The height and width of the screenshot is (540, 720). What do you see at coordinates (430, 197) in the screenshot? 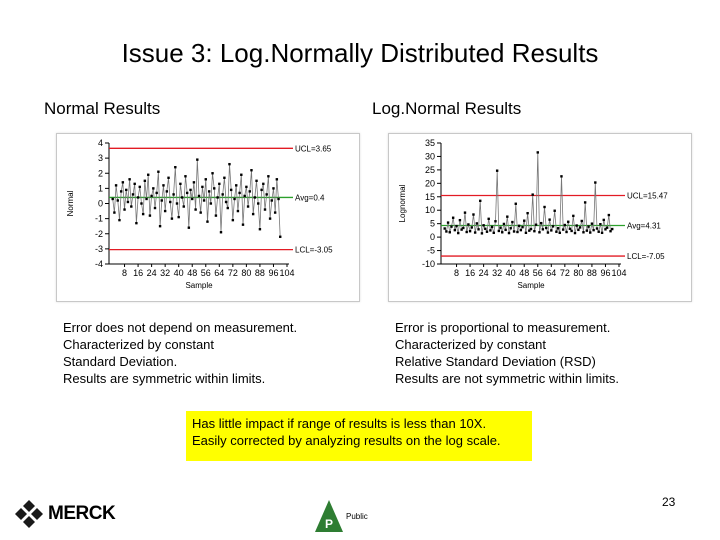
I see `y-tick-label: 15` at bounding box center [430, 197].